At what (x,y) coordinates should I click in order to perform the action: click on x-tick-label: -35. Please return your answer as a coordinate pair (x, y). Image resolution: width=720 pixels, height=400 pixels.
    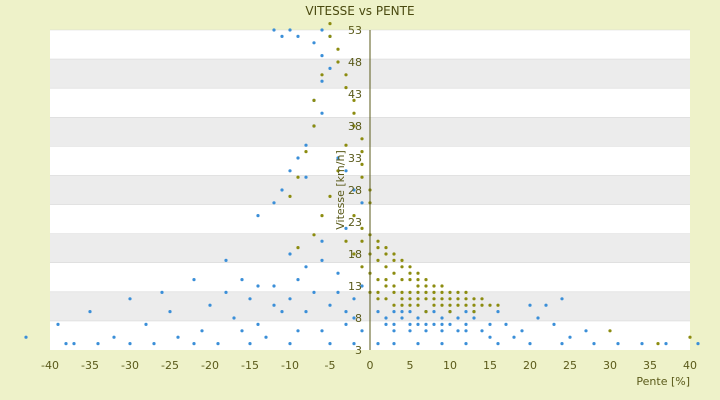
    Looking at the image, I should click on (90, 365).